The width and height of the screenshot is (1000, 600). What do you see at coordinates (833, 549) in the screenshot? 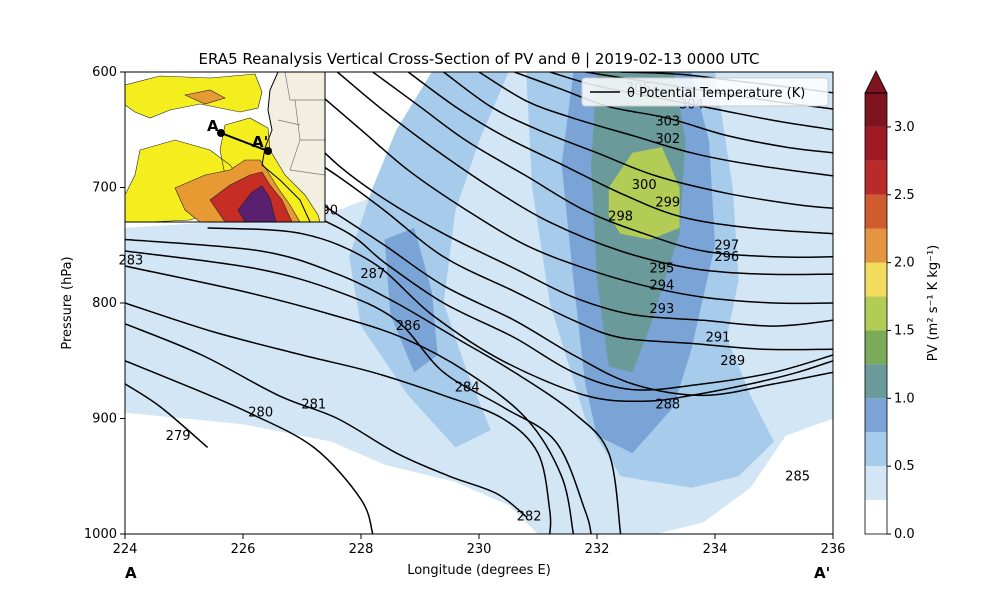
I see `x-tick-label: 236` at bounding box center [833, 549].